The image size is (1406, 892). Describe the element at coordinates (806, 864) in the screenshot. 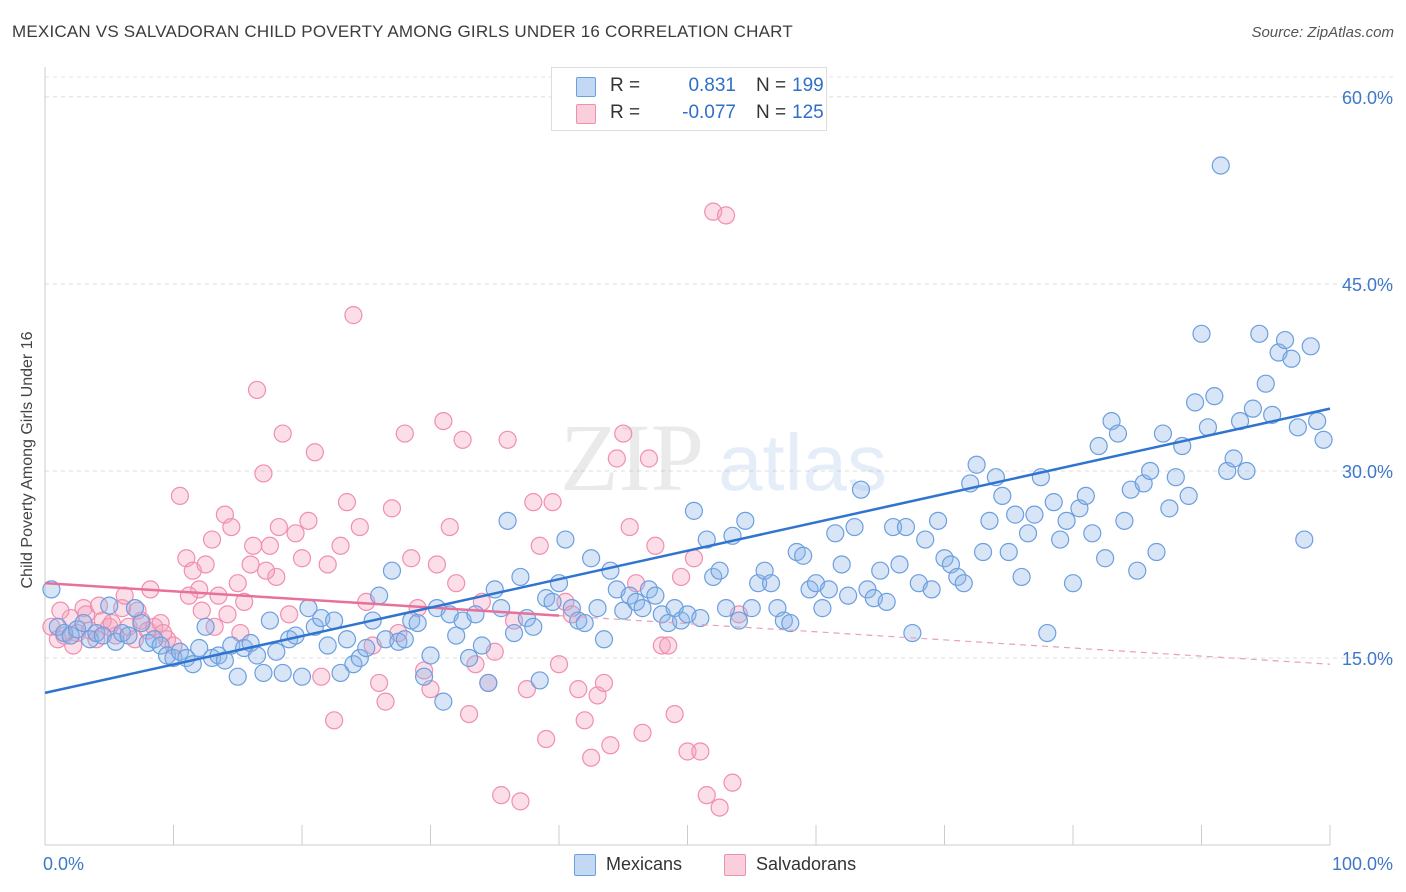

I see `salvadorans-legend-label: Salvadorans` at that location.